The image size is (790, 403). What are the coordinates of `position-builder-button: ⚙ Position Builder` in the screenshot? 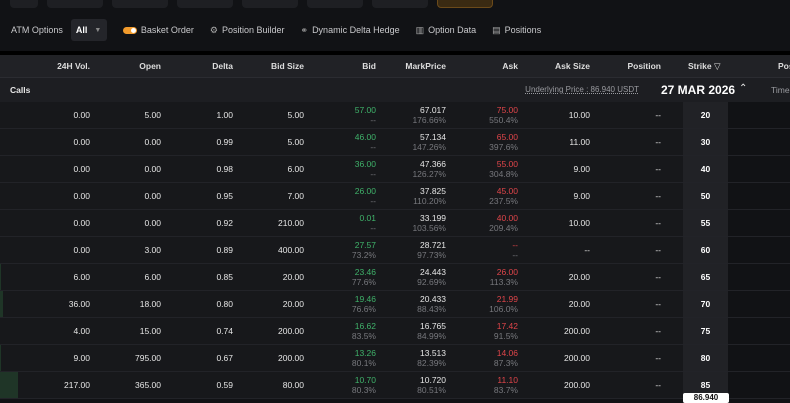 It's located at (247, 30).